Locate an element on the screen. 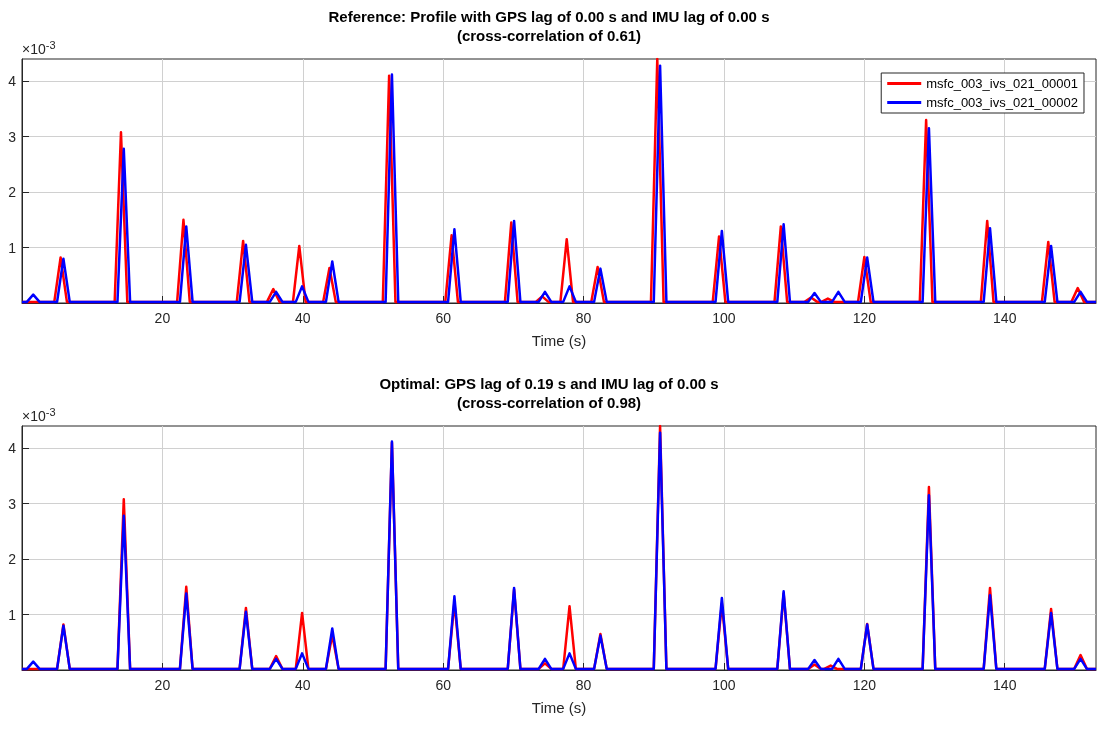 The width and height of the screenshot is (1098, 734). chart-subtitle: (cross-correlation of 0.98) is located at coordinates (549, 402).